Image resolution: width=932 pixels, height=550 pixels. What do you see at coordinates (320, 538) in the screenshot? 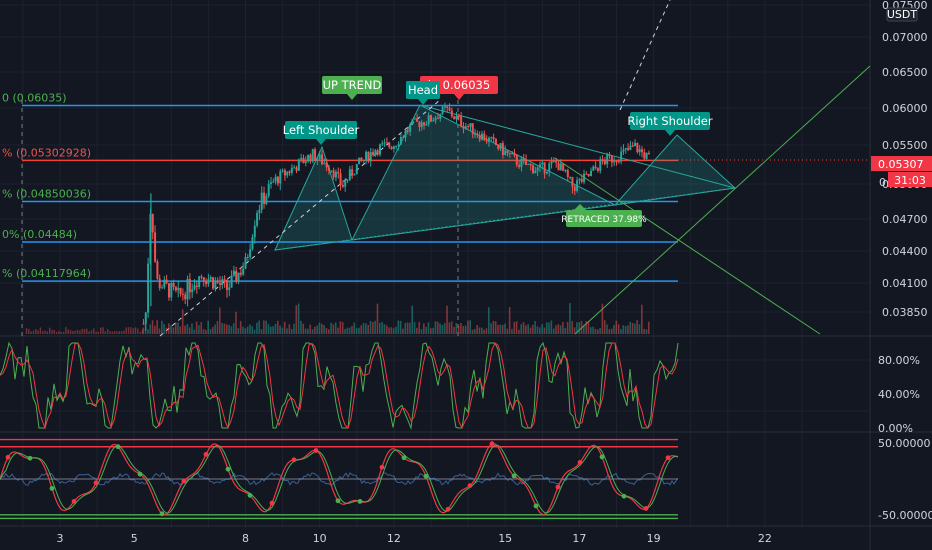
I see `date-tick-label: 10` at bounding box center [320, 538].